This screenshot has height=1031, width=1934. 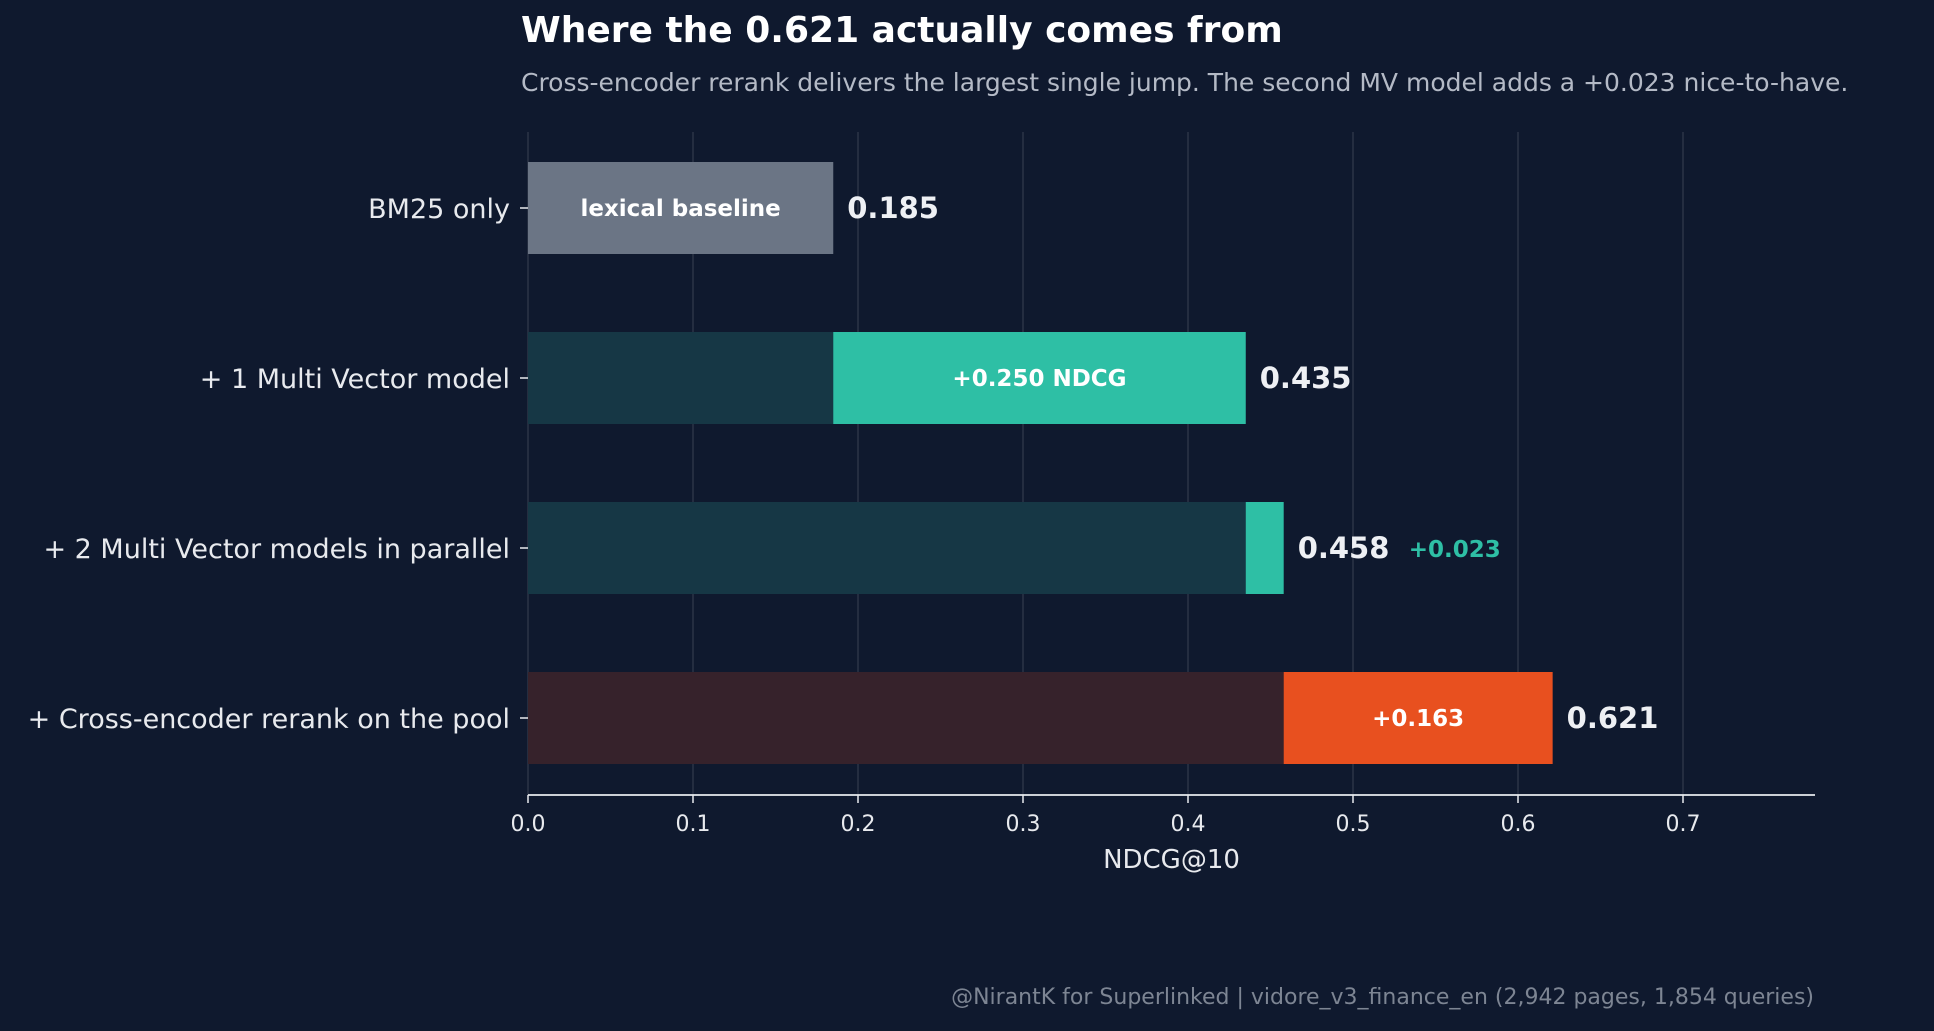 What do you see at coordinates (269, 719) in the screenshot?
I see `category-label: + Cross-encoder rerank on the pool` at bounding box center [269, 719].